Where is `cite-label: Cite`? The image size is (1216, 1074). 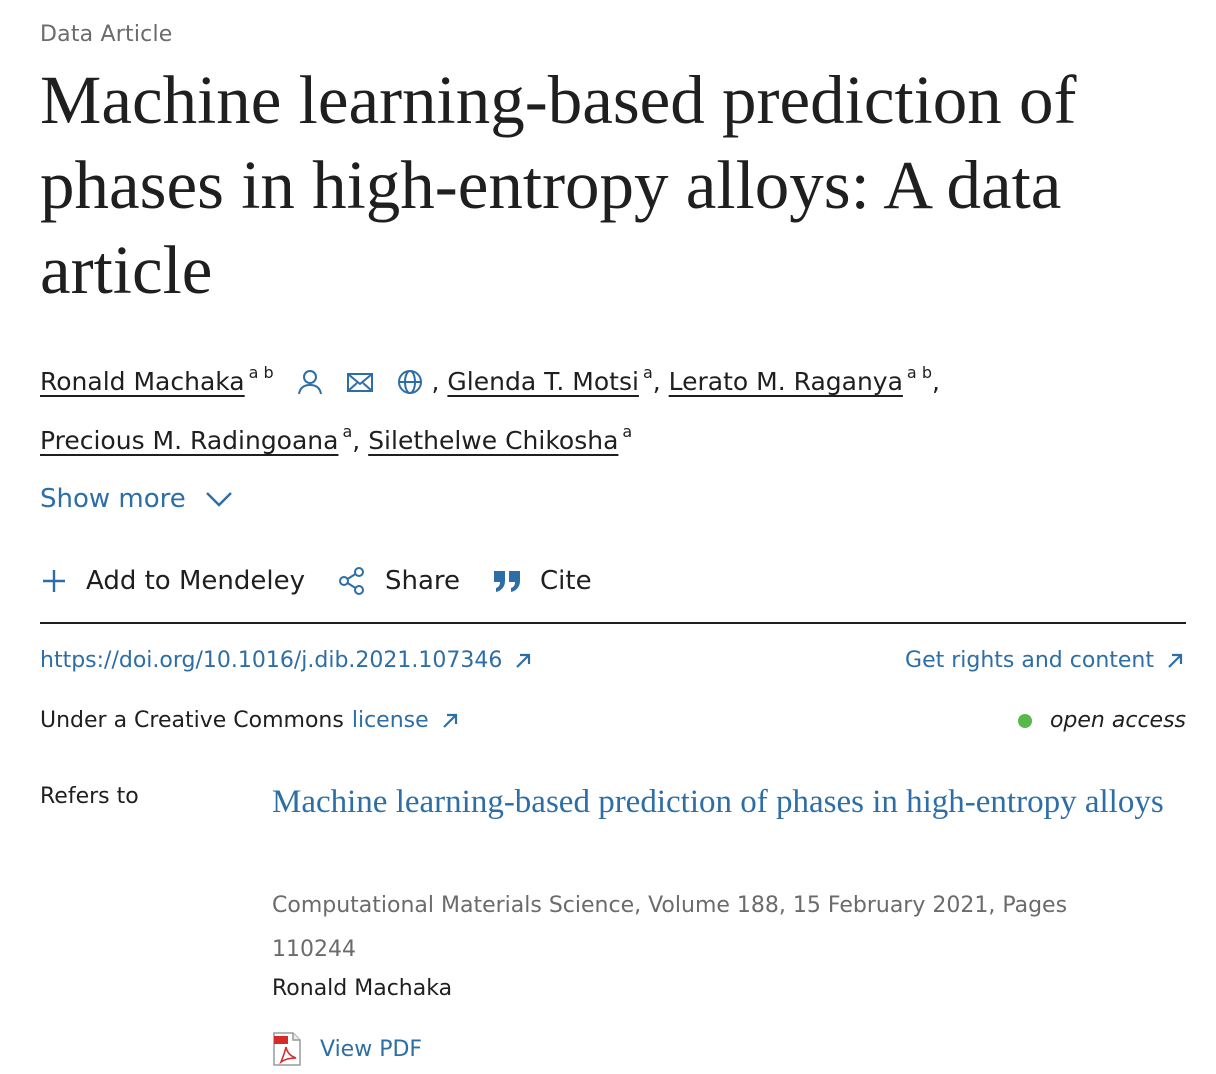
cite-label: Cite is located at coordinates (566, 581).